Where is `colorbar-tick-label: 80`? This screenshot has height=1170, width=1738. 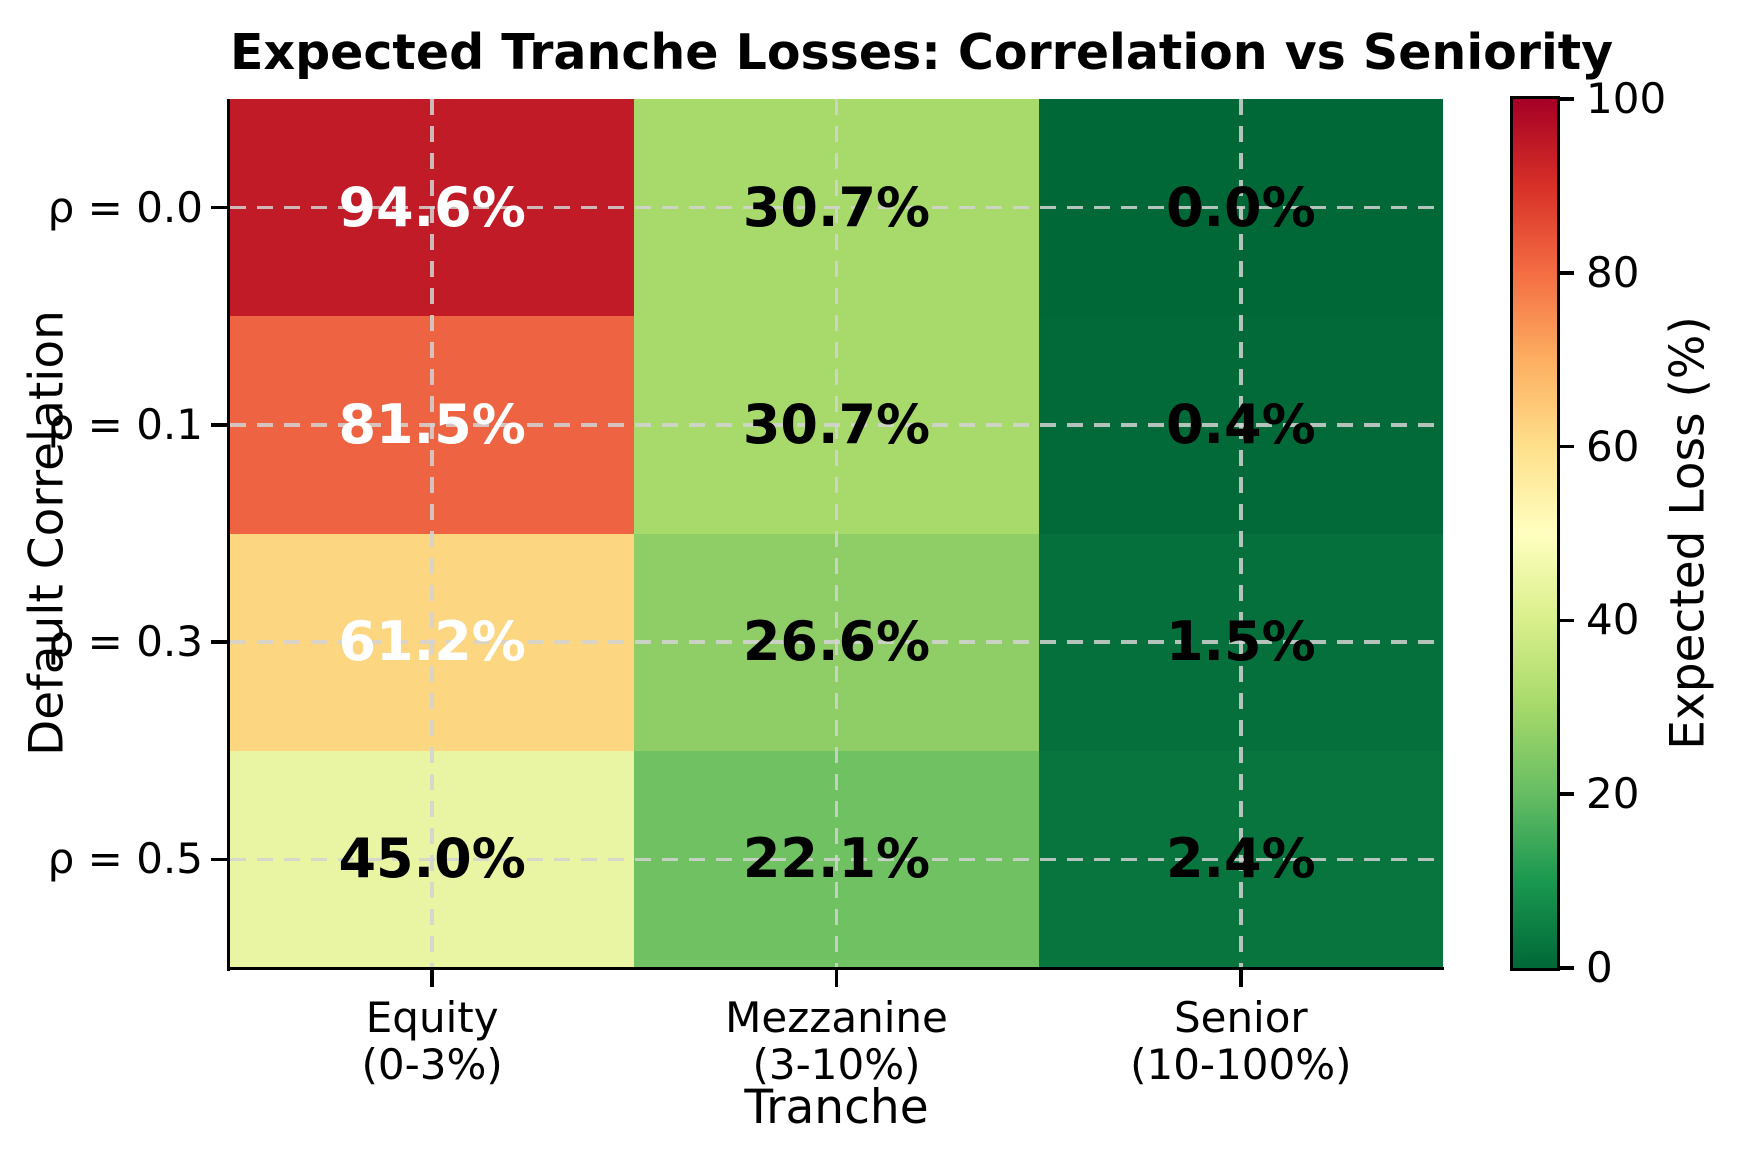 colorbar-tick-label: 80 is located at coordinates (1613, 272).